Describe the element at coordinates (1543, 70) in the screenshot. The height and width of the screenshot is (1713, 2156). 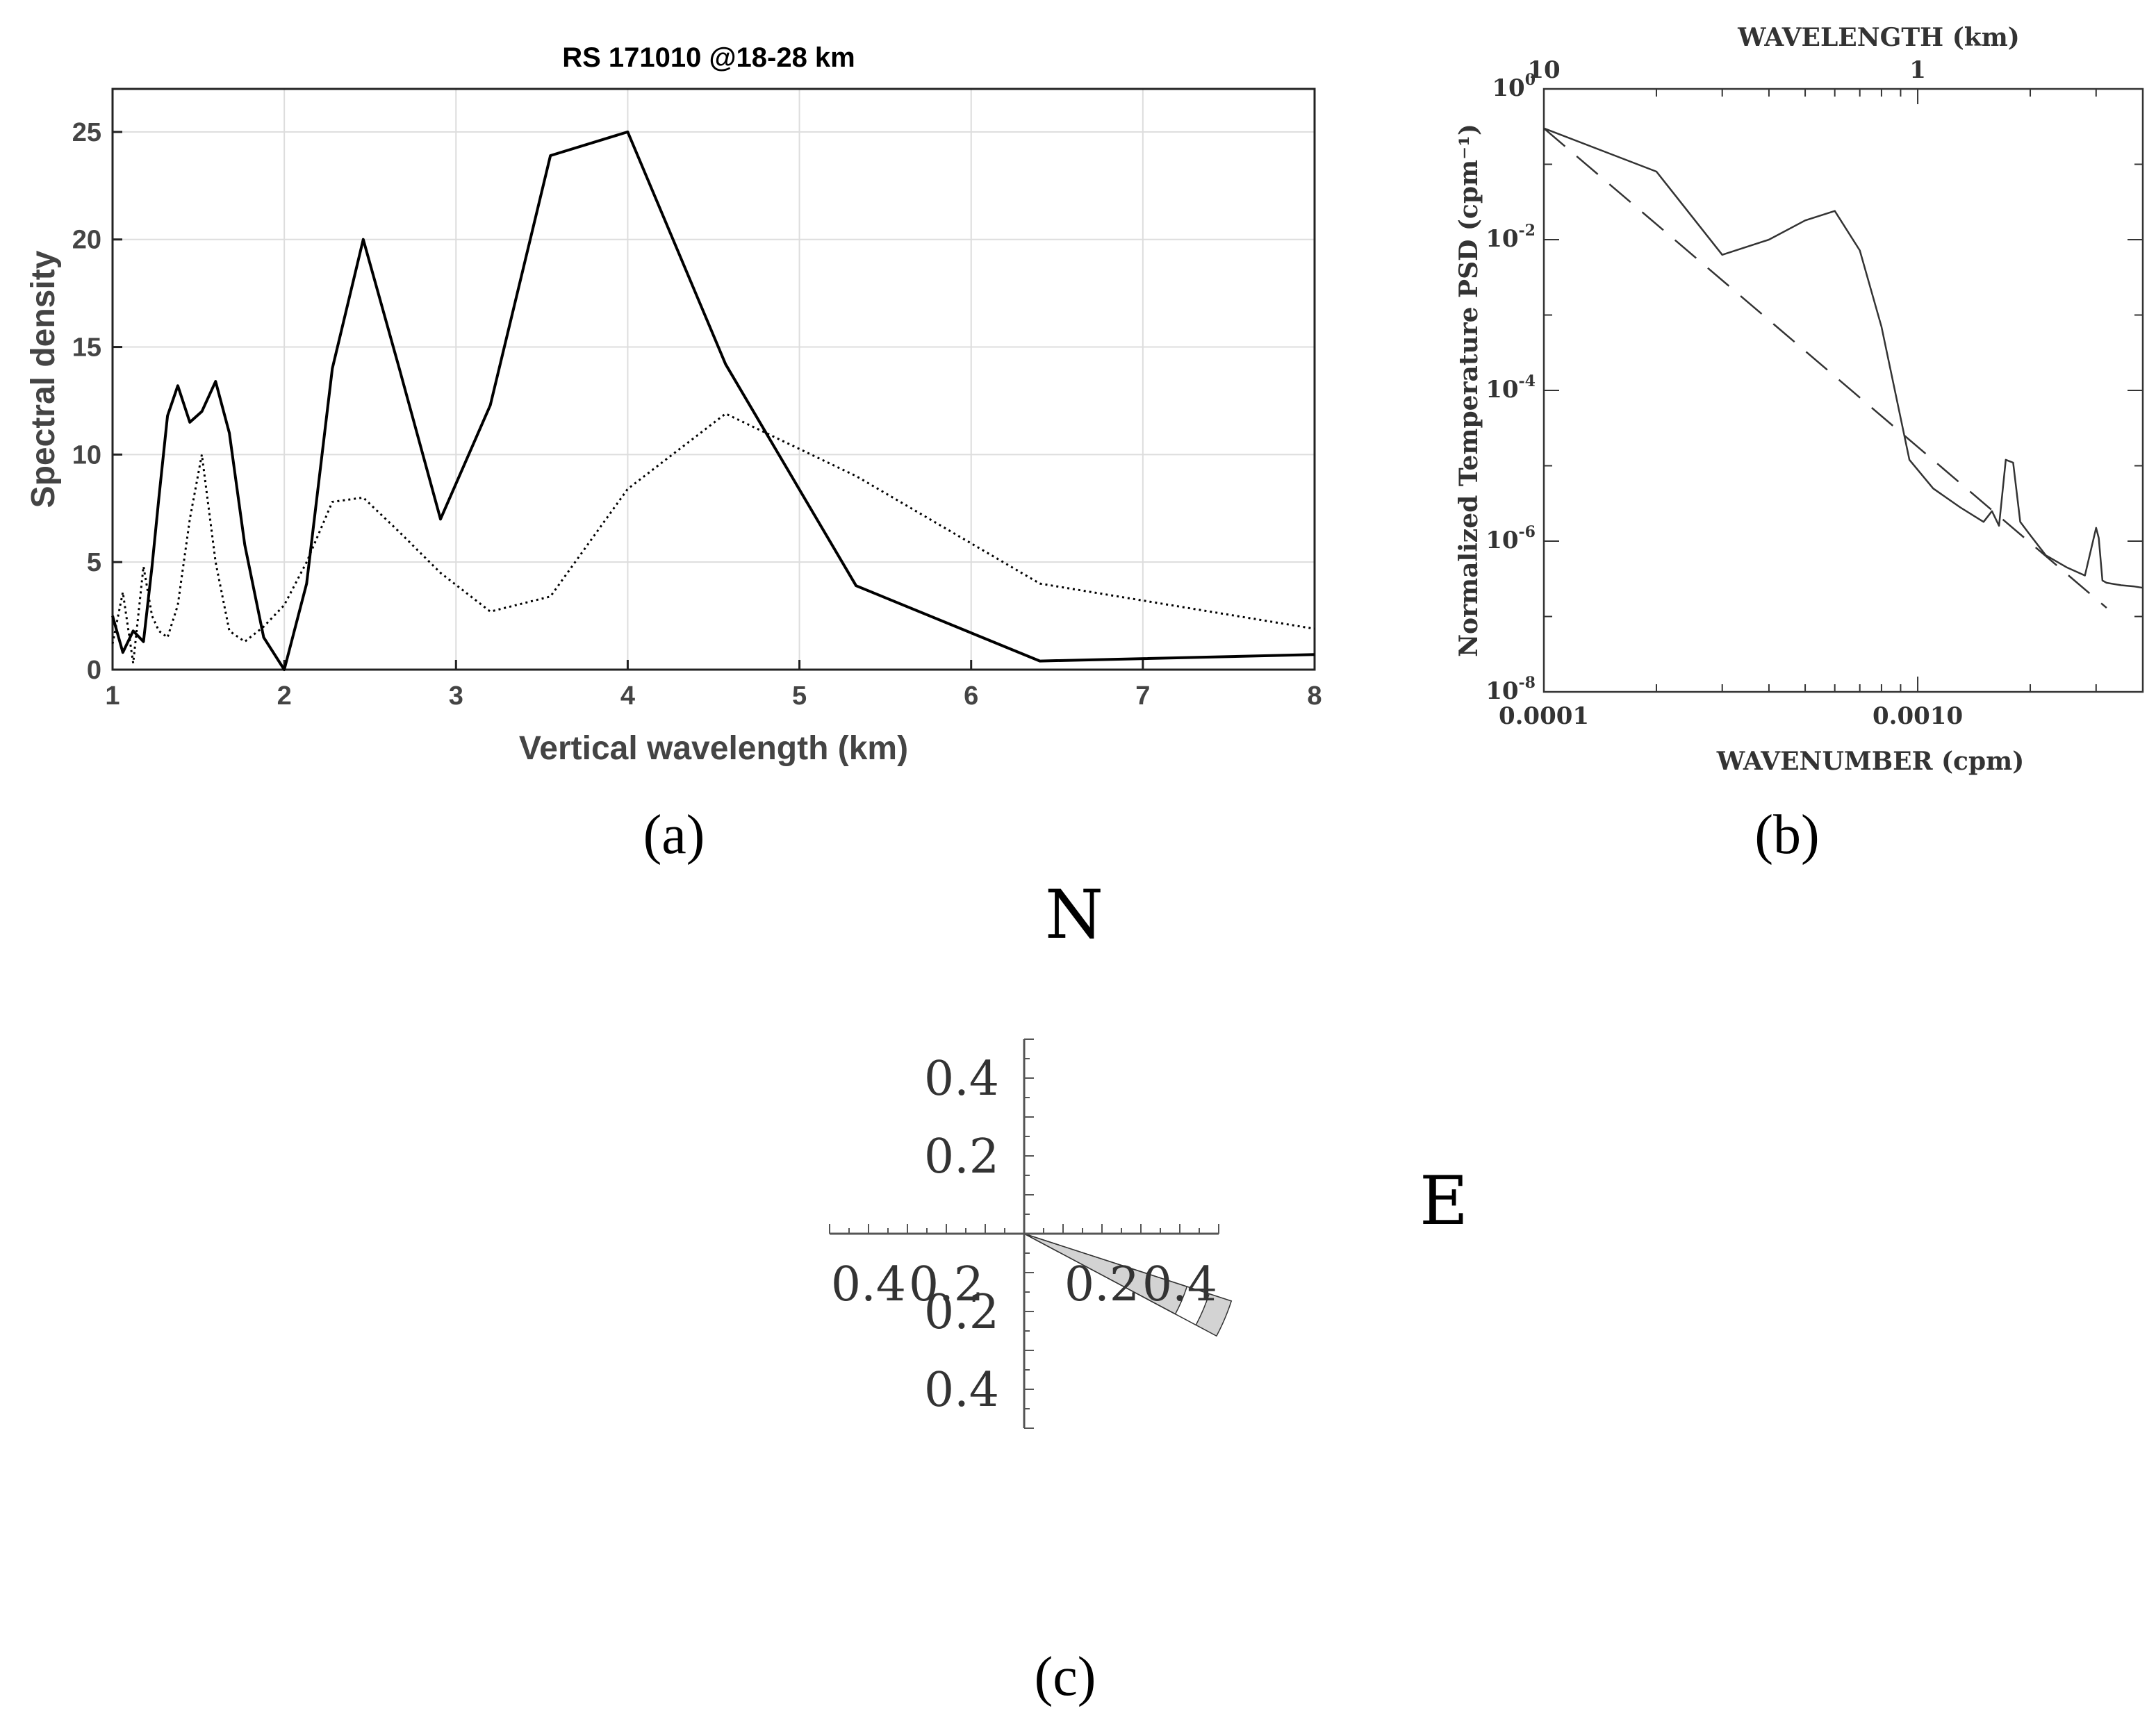
I see `panel-b-top-tick-label: 10` at that location.